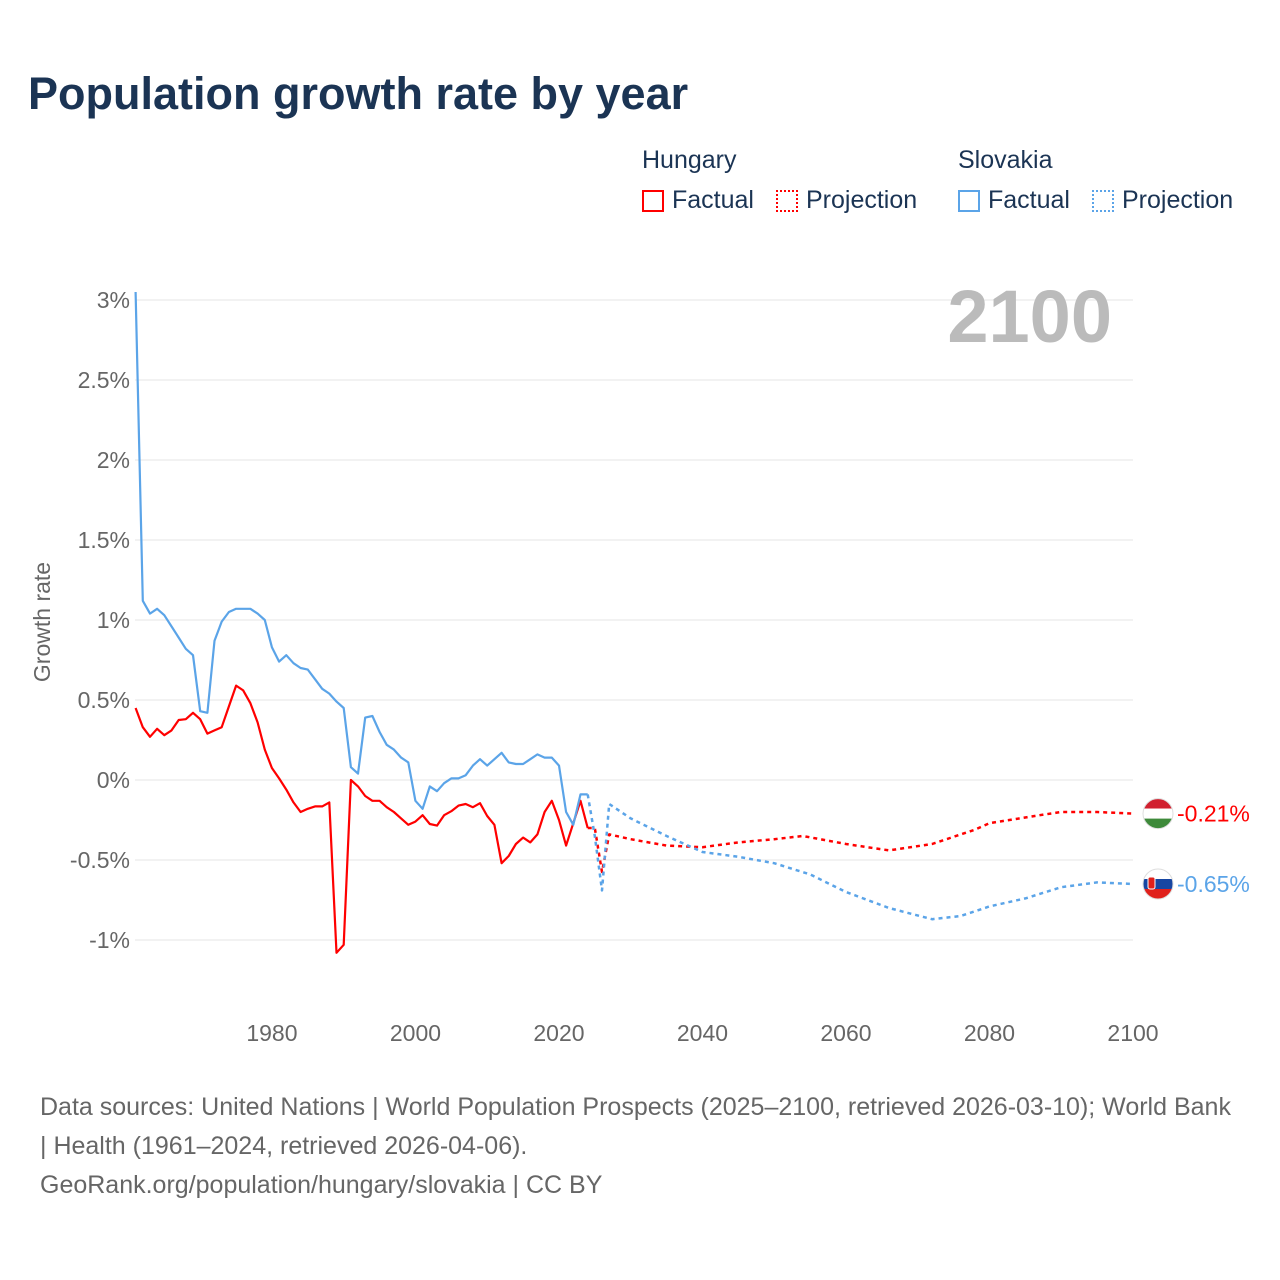 This screenshot has width=1280, height=1280. I want to click on y-tick-label: 0%, so click(113, 780).